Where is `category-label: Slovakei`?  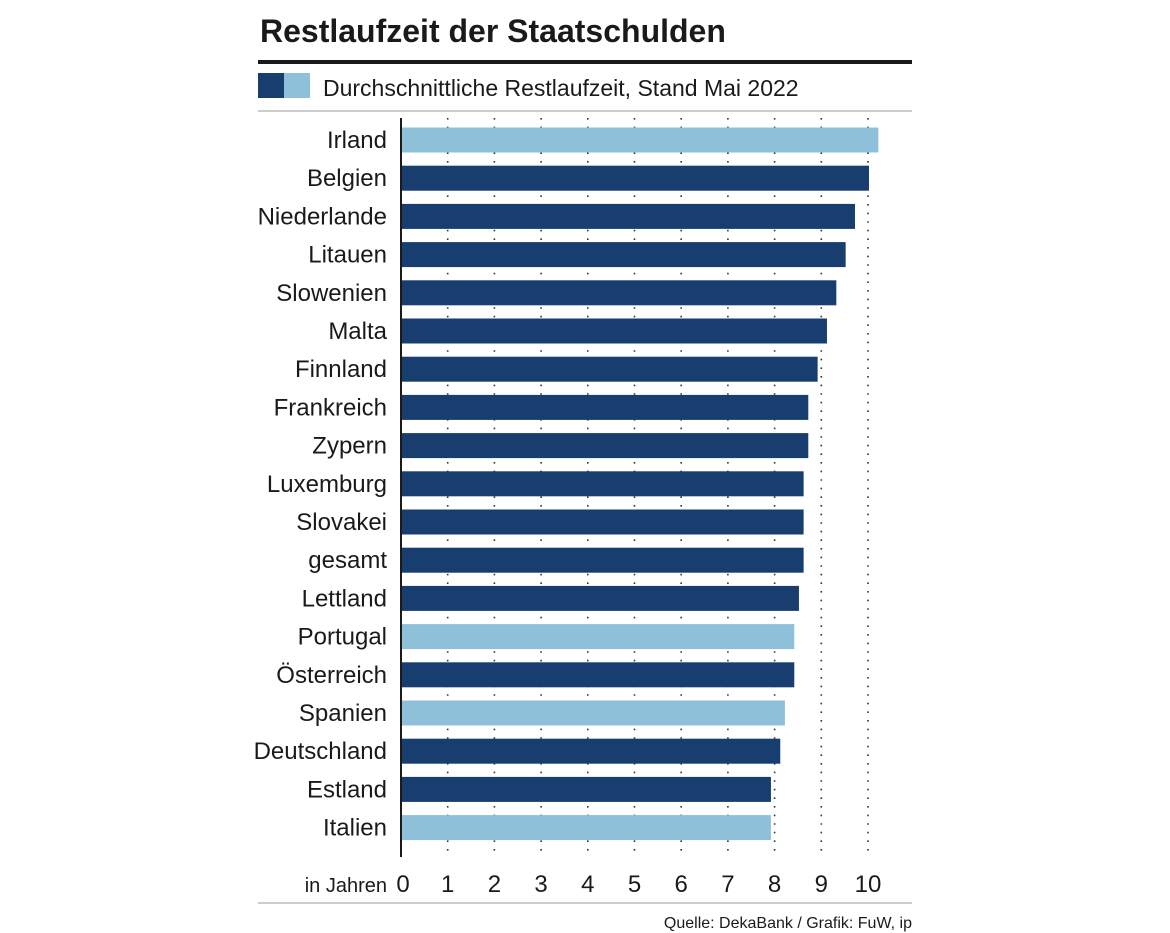 category-label: Slovakei is located at coordinates (341, 522).